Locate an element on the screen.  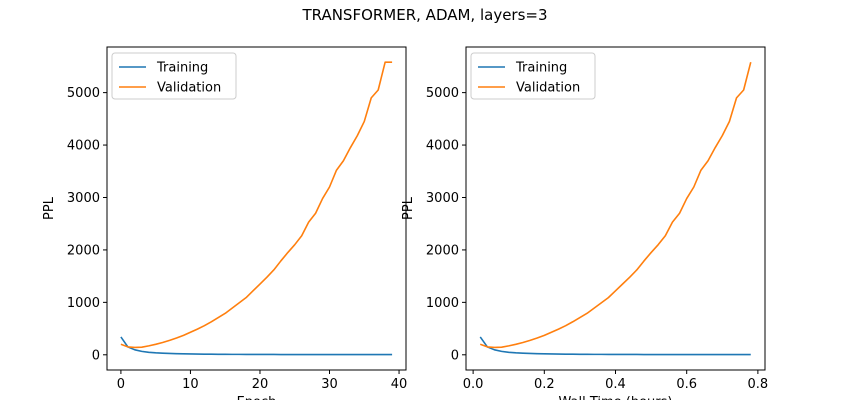
figure-title: TRANSFORMER, ADAM, layers=3 is located at coordinates (424, 15).